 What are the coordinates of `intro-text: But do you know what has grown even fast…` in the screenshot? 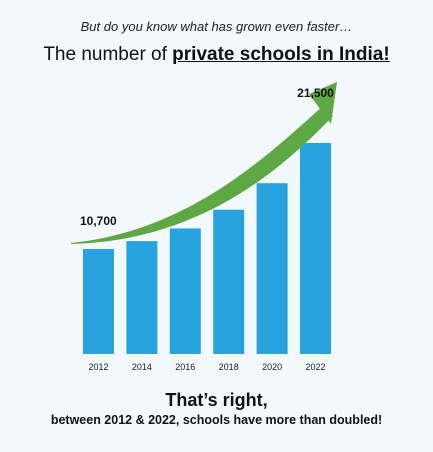 It's located at (216, 26).